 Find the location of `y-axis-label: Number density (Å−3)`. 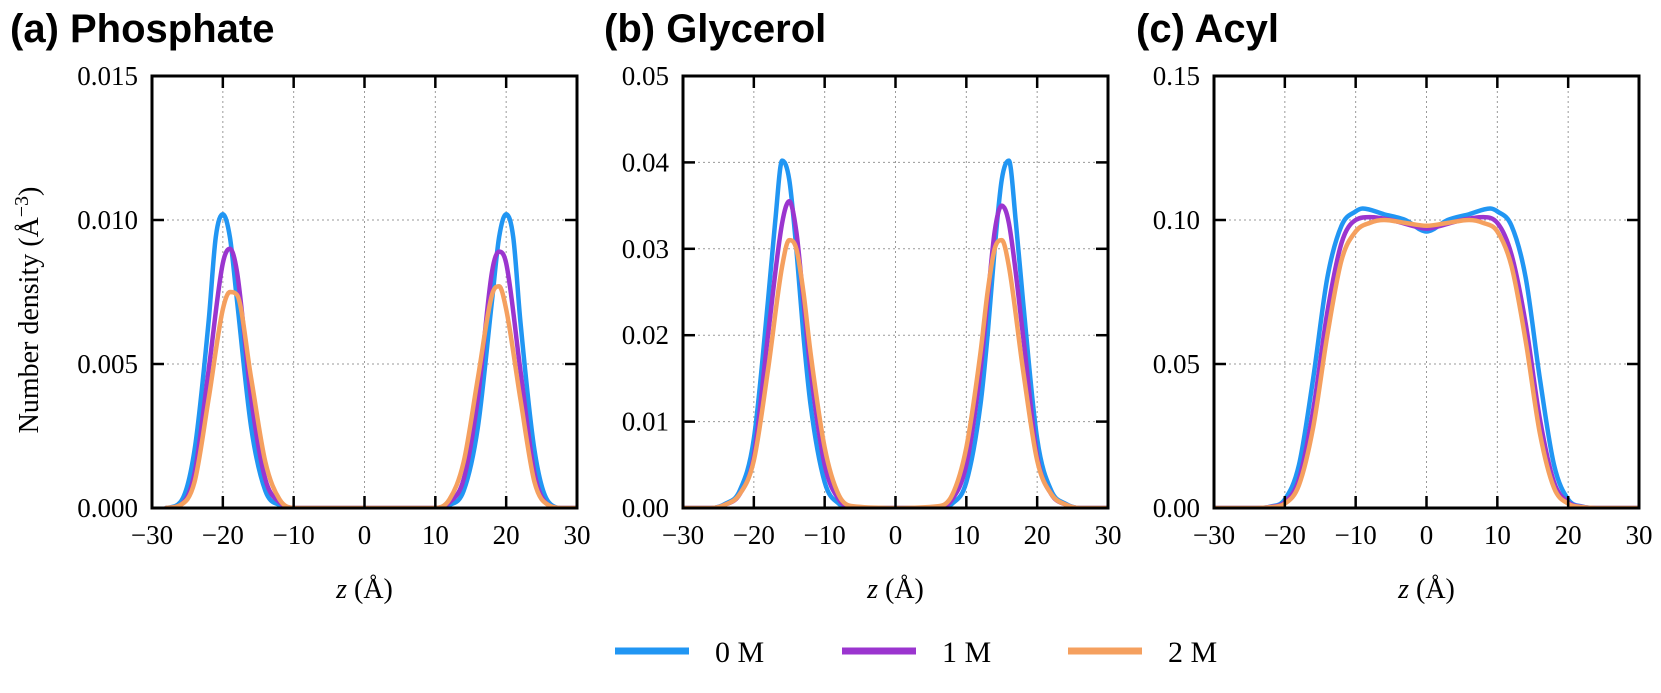

y-axis-label: Number density (Å−3) is located at coordinates (28, 310).